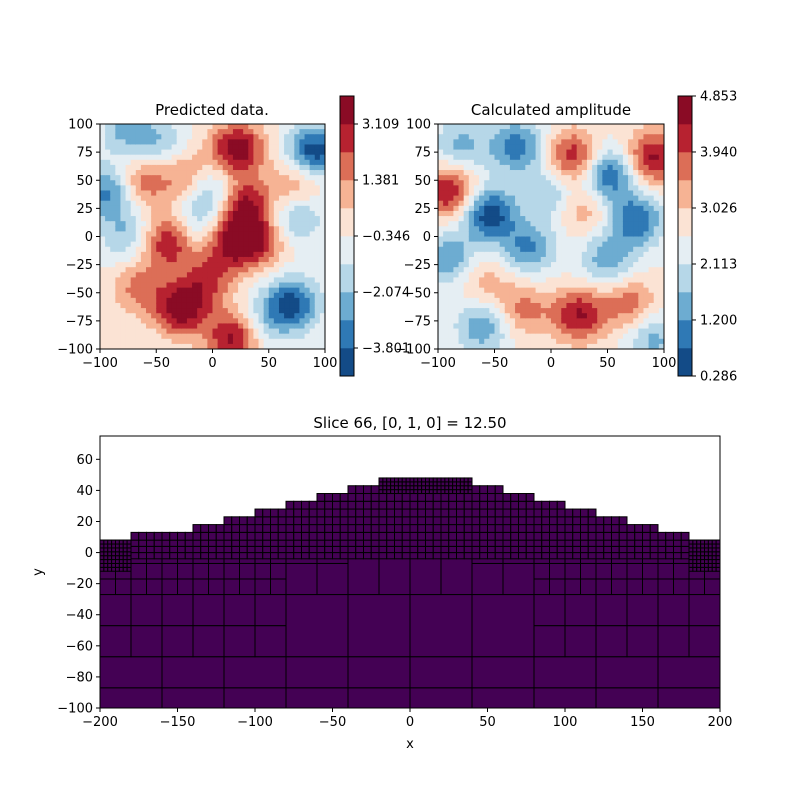 The height and width of the screenshot is (800, 800). Describe the element at coordinates (84, 491) in the screenshot. I see `y-tick-label: 40` at that location.